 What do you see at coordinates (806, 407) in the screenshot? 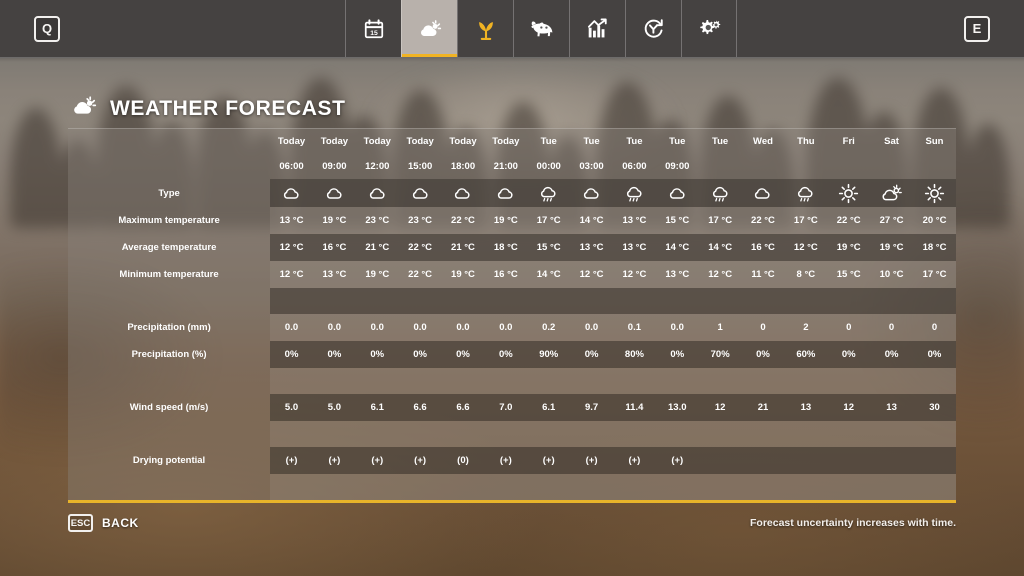
I see `table-cell: 13` at bounding box center [806, 407].